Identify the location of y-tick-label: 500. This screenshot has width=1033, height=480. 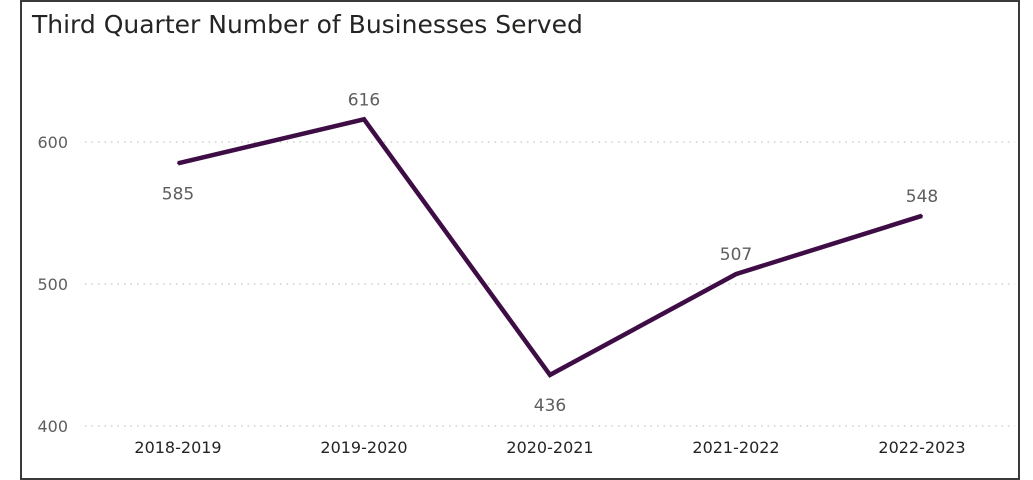
(52, 284).